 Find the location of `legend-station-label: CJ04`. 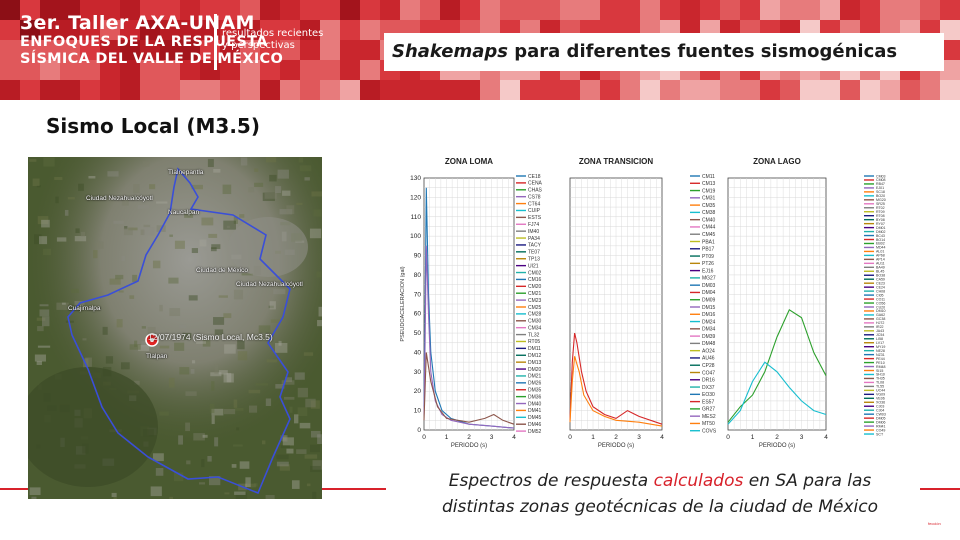

legend-station-label: CJ04 is located at coordinates (880, 410).